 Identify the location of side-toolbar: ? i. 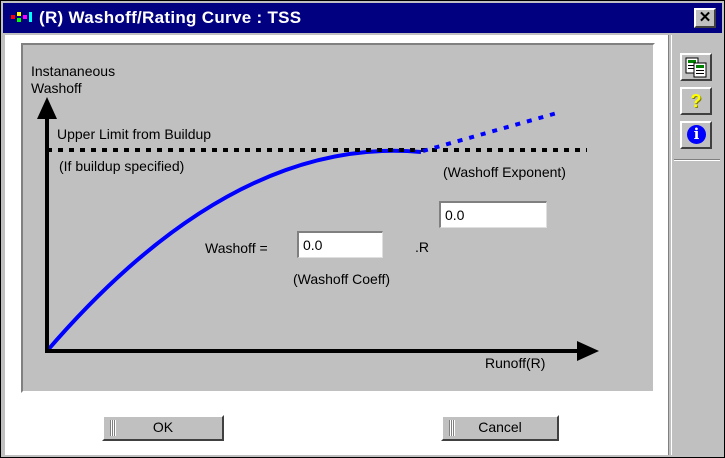
(697, 245).